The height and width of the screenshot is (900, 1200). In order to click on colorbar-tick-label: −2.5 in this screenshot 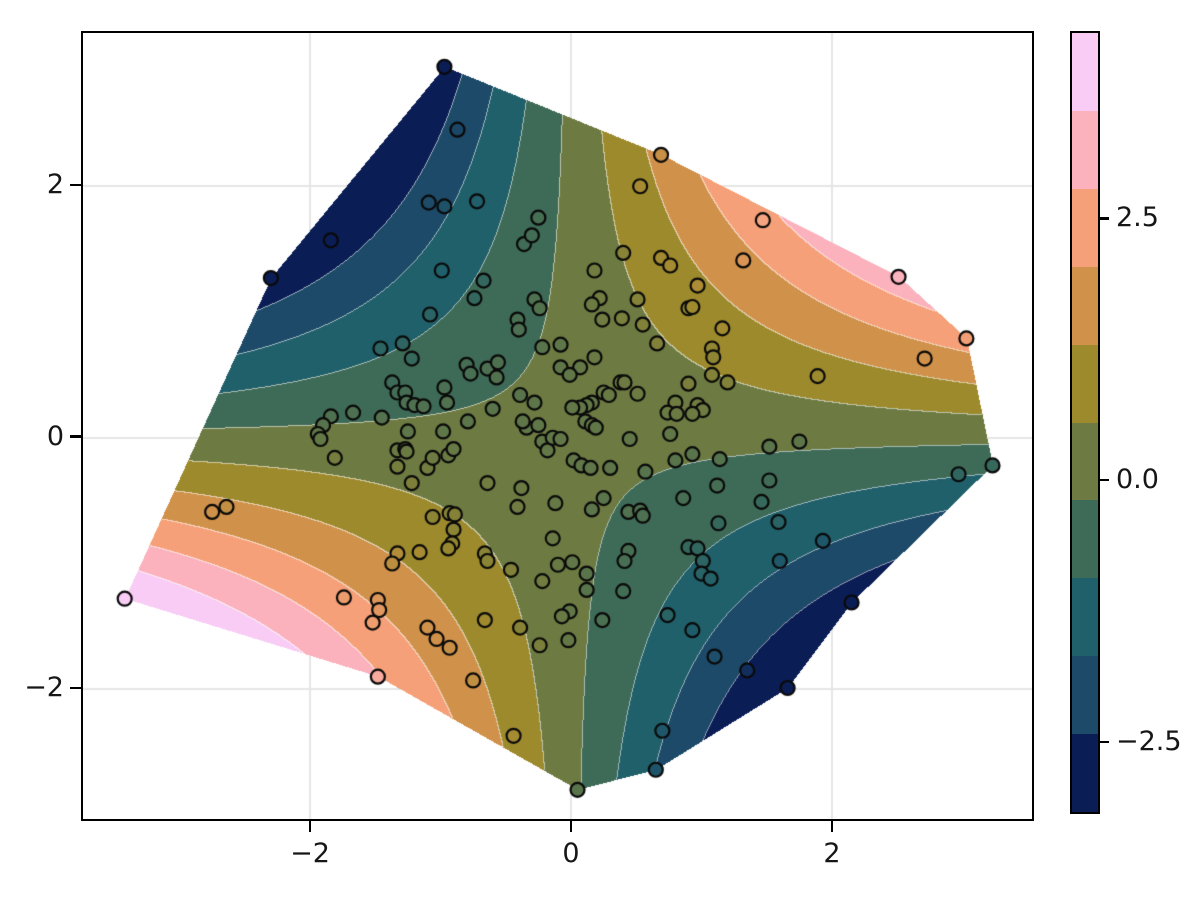, I will do `click(1149, 741)`.